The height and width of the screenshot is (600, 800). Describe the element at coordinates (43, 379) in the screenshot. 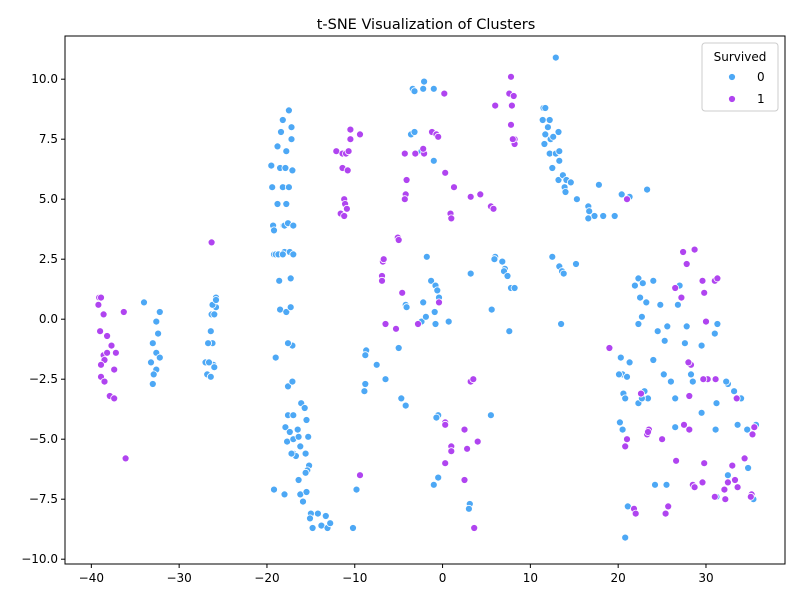

I see `y-tick-label: −2.5` at that location.